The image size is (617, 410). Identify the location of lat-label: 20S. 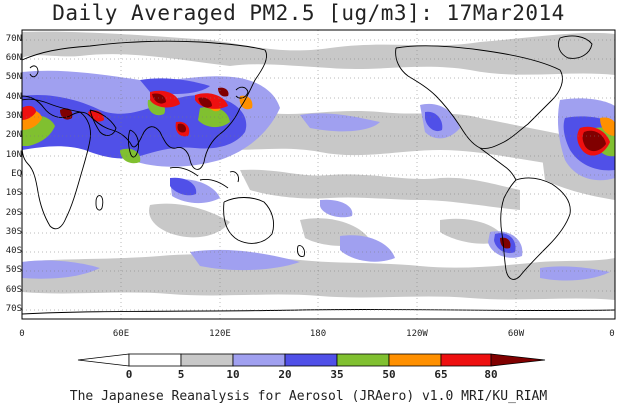
(13, 213).